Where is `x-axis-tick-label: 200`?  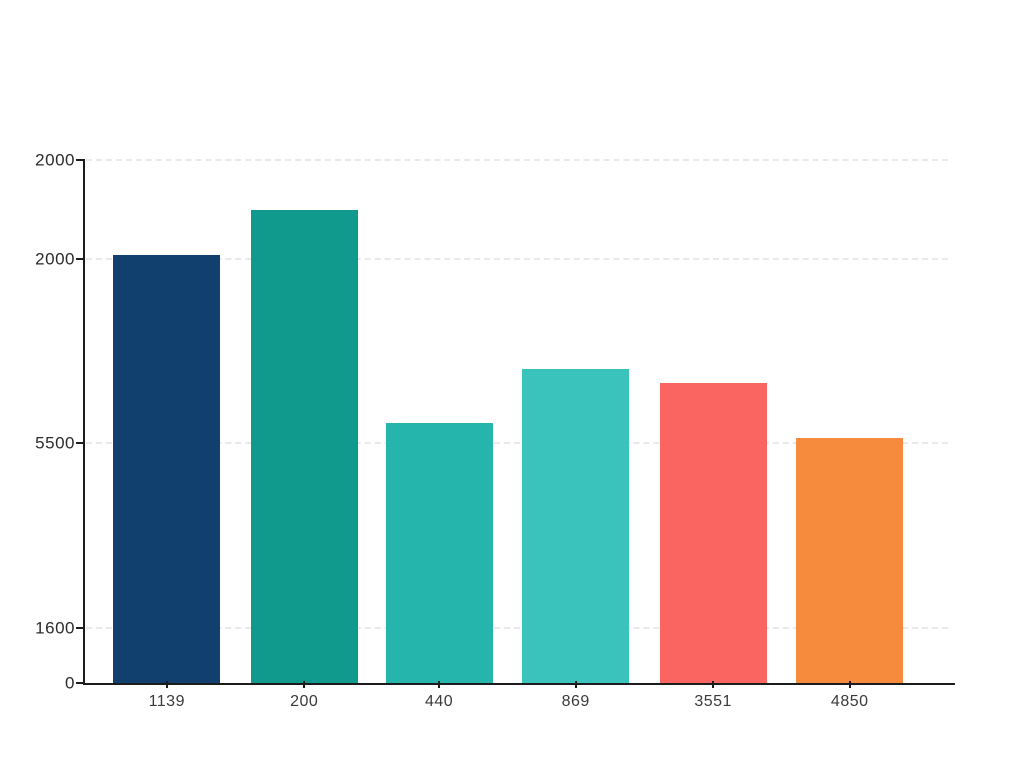 x-axis-tick-label: 200 is located at coordinates (304, 701).